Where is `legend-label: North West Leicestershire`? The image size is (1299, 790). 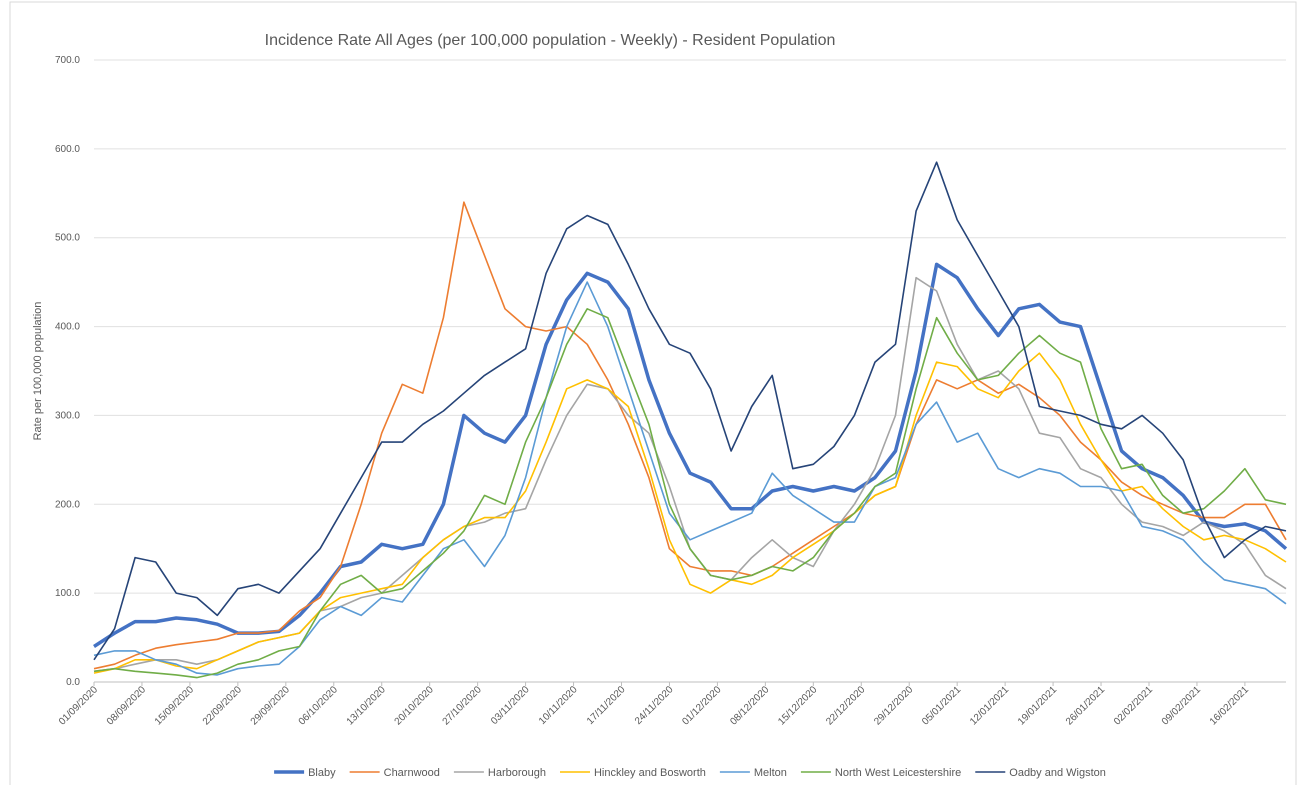 legend-label: North West Leicestershire is located at coordinates (898, 773).